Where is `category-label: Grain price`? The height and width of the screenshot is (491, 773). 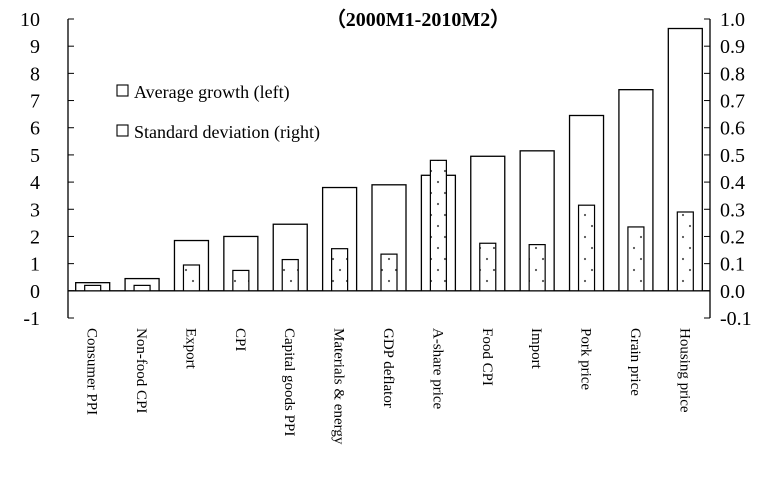
category-label: Grain price is located at coordinates (635, 362).